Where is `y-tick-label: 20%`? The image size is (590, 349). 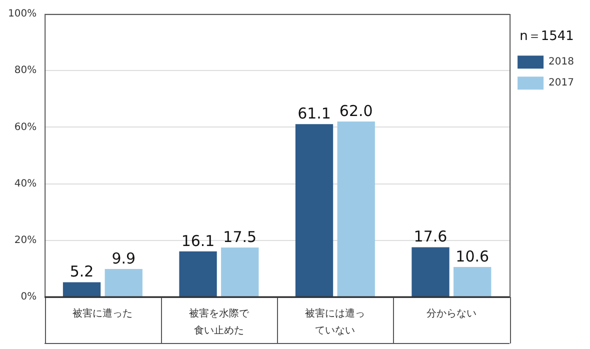 y-tick-label: 20% is located at coordinates (25, 240).